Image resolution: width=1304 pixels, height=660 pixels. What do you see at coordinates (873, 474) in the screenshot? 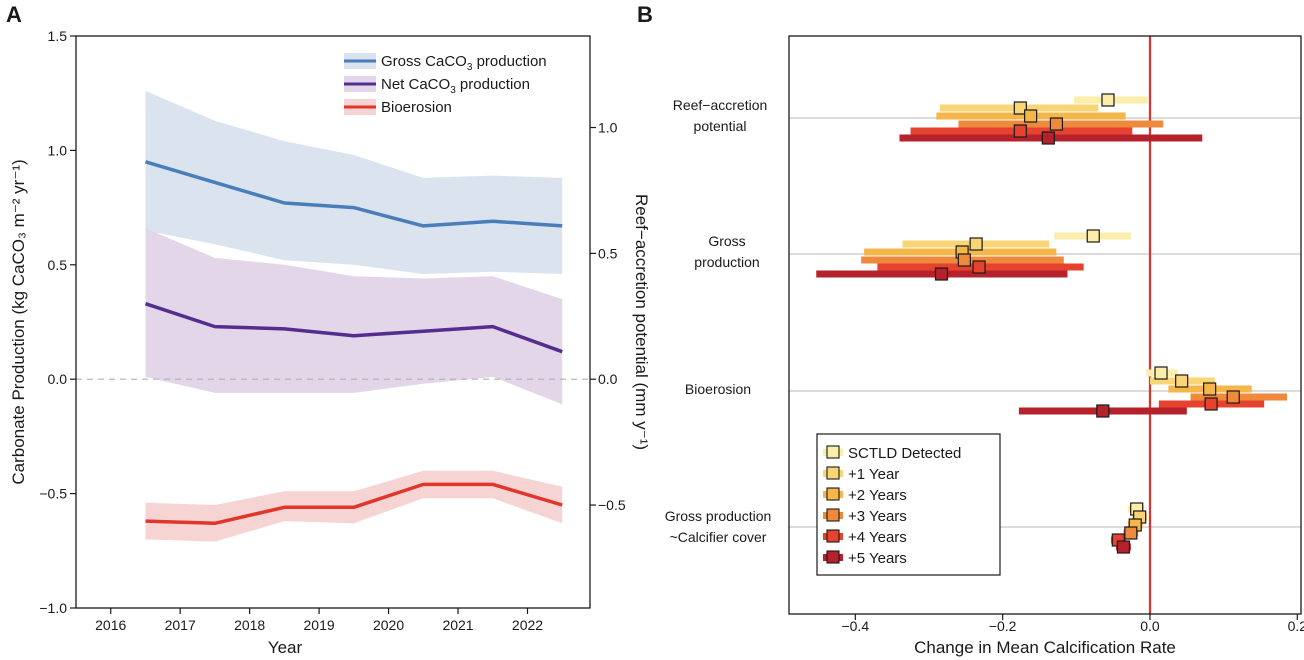
I see `legend-series-label: +1 Year` at bounding box center [873, 474].